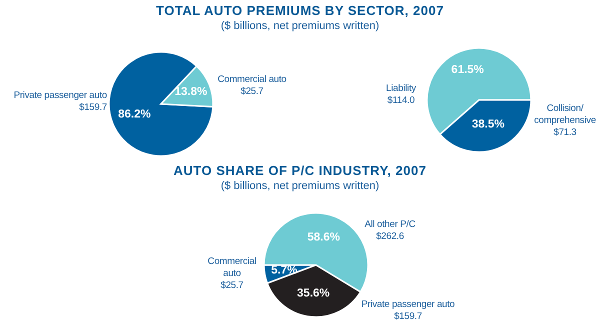 The width and height of the screenshot is (600, 320). Describe the element at coordinates (565, 114) in the screenshot. I see `slice-label: Collision/comprehensive` at that location.